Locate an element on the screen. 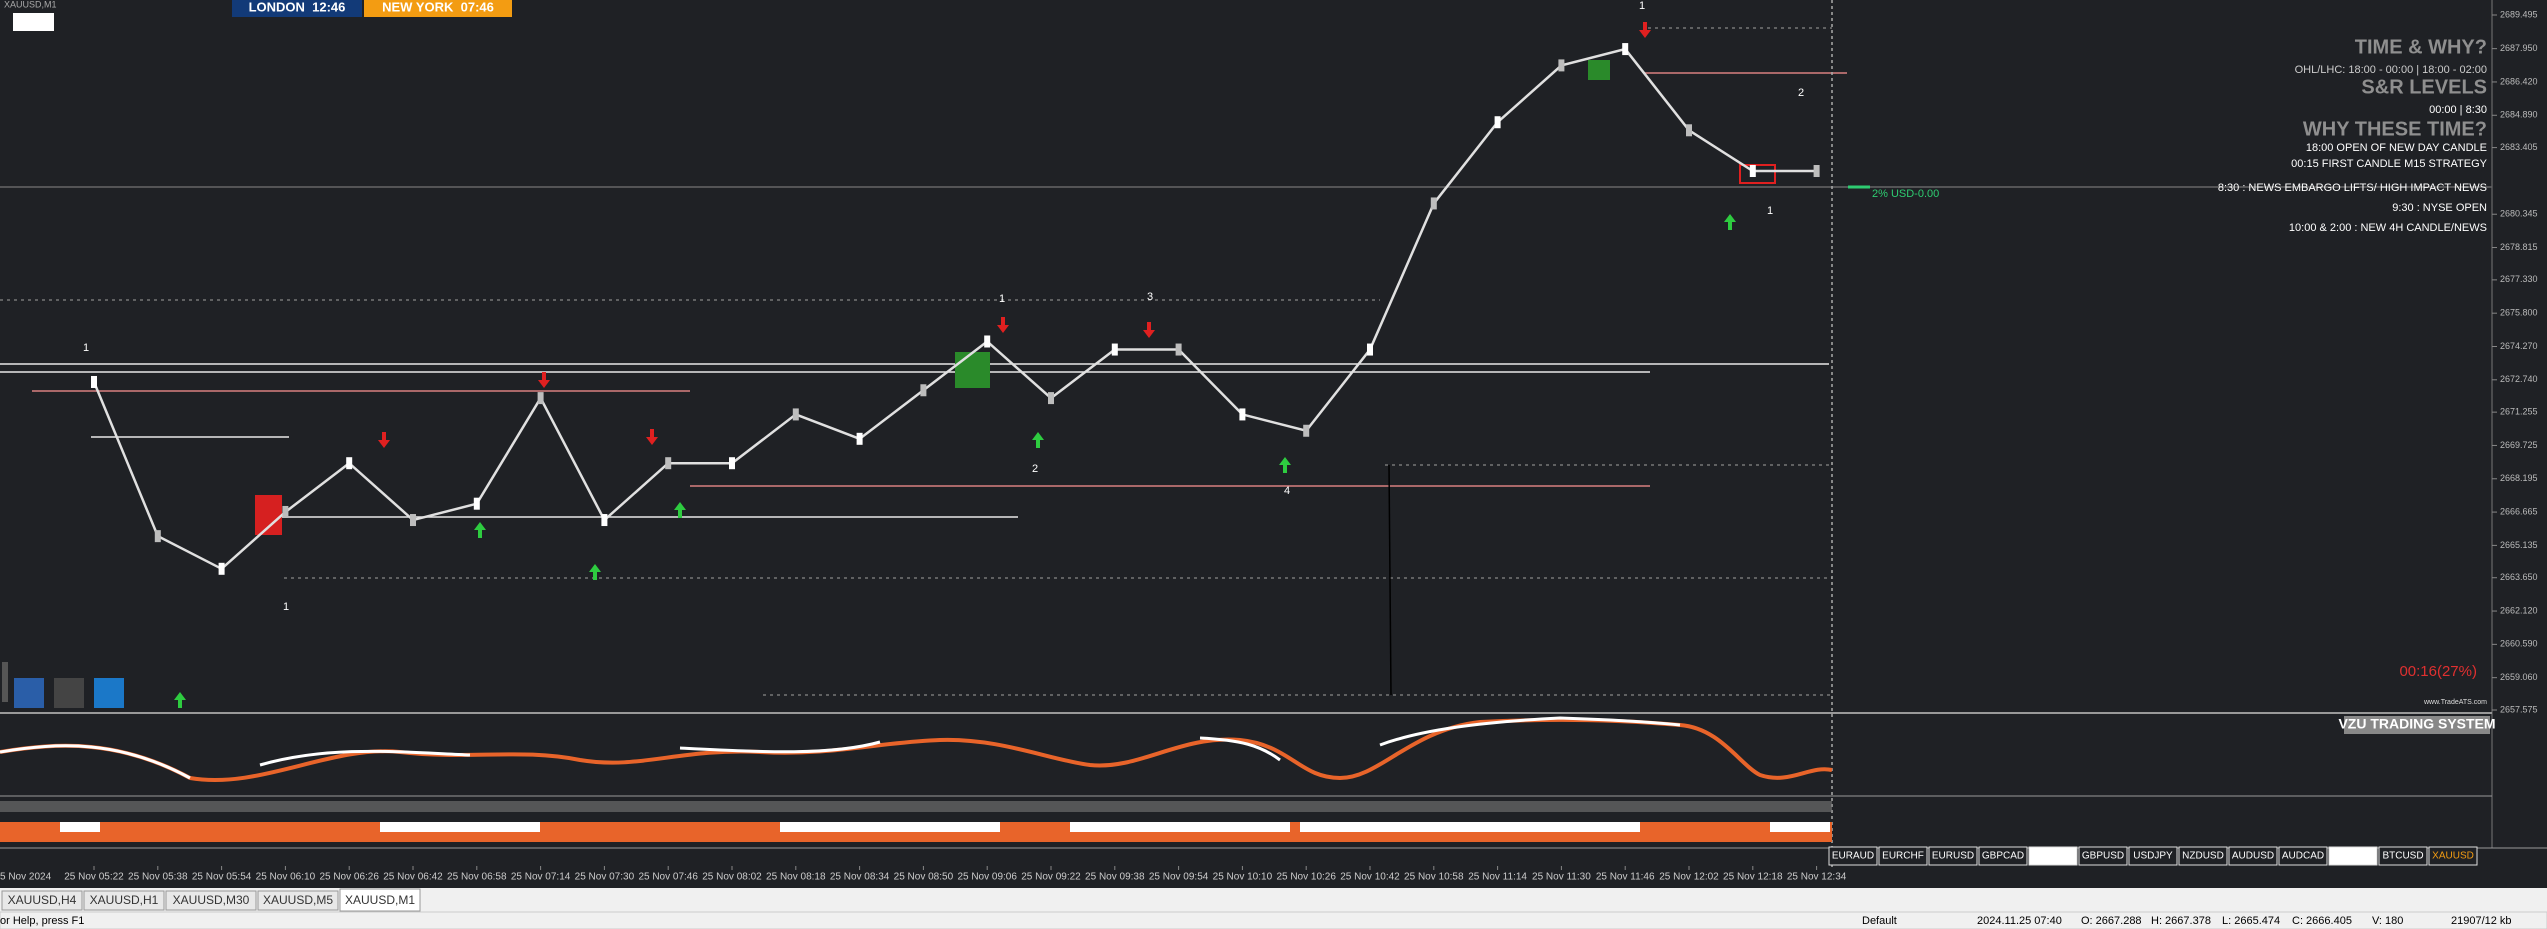  symbol-label: NZDUSD is located at coordinates (2203, 856).